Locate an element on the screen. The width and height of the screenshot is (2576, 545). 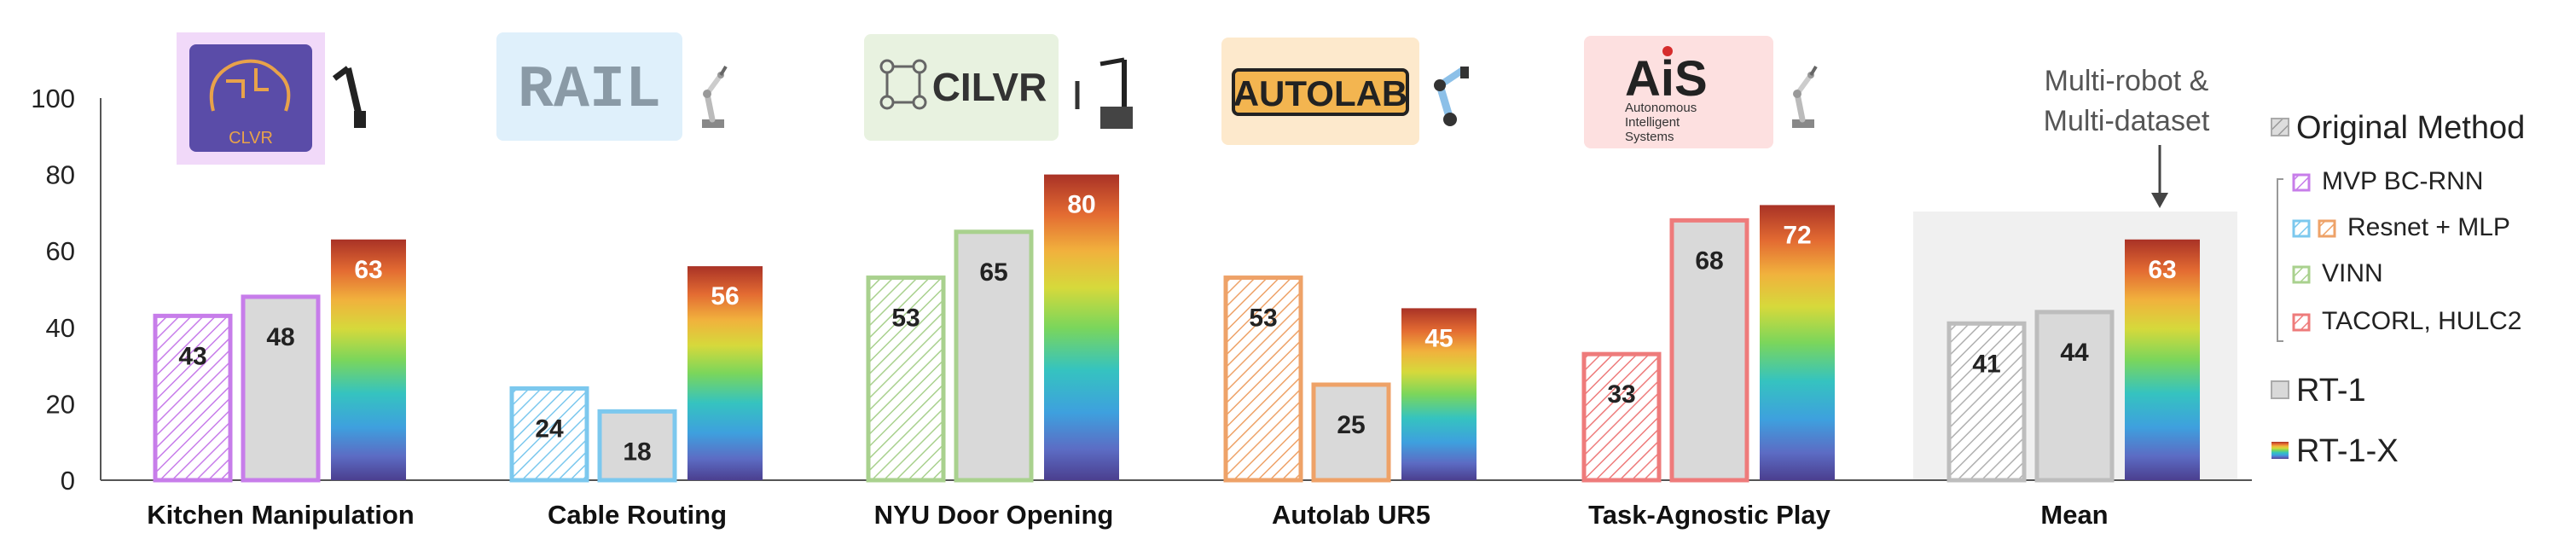
legend-label-variant: MVP BC-RNN is located at coordinates (2402, 181).